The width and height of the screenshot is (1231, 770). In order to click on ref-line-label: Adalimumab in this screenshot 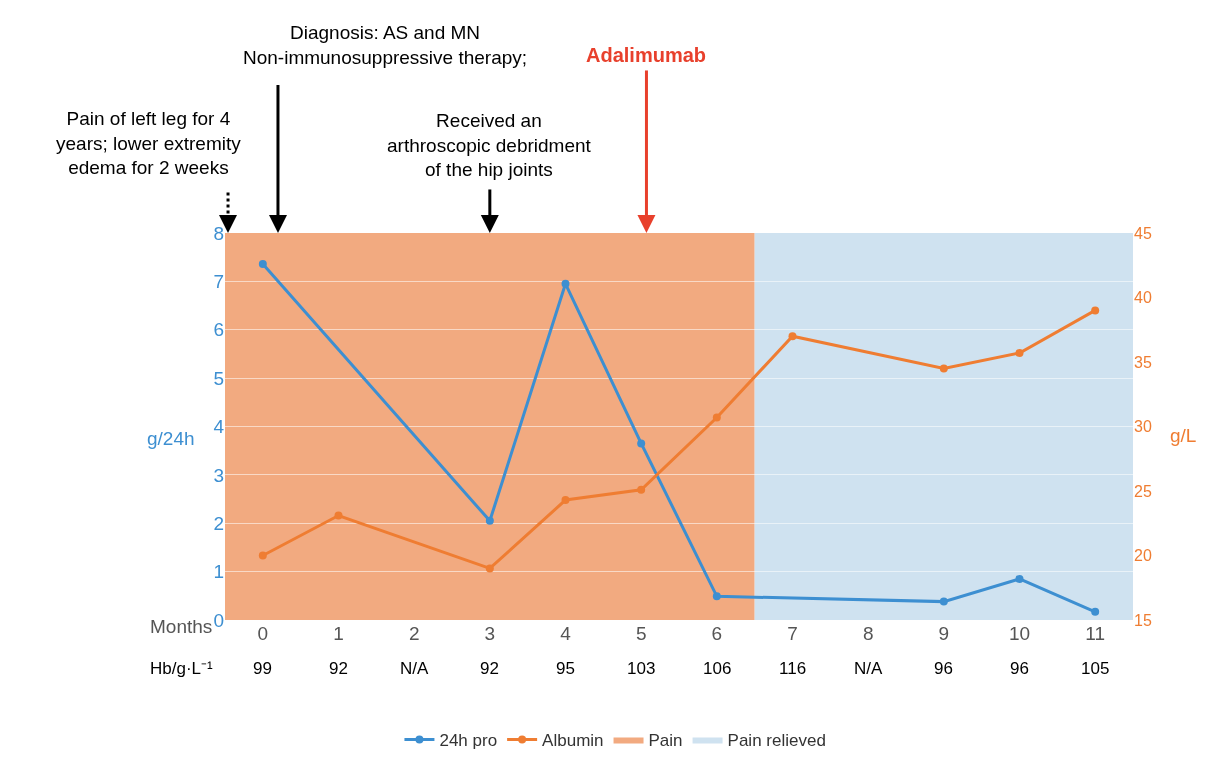, I will do `click(646, 55)`.